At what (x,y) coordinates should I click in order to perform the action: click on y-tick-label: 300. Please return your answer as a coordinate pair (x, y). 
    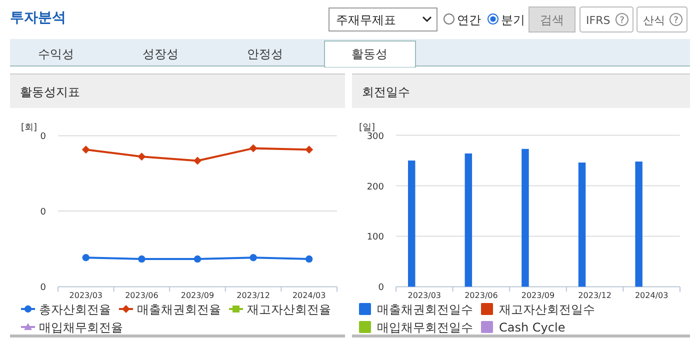
    Looking at the image, I should click on (375, 137).